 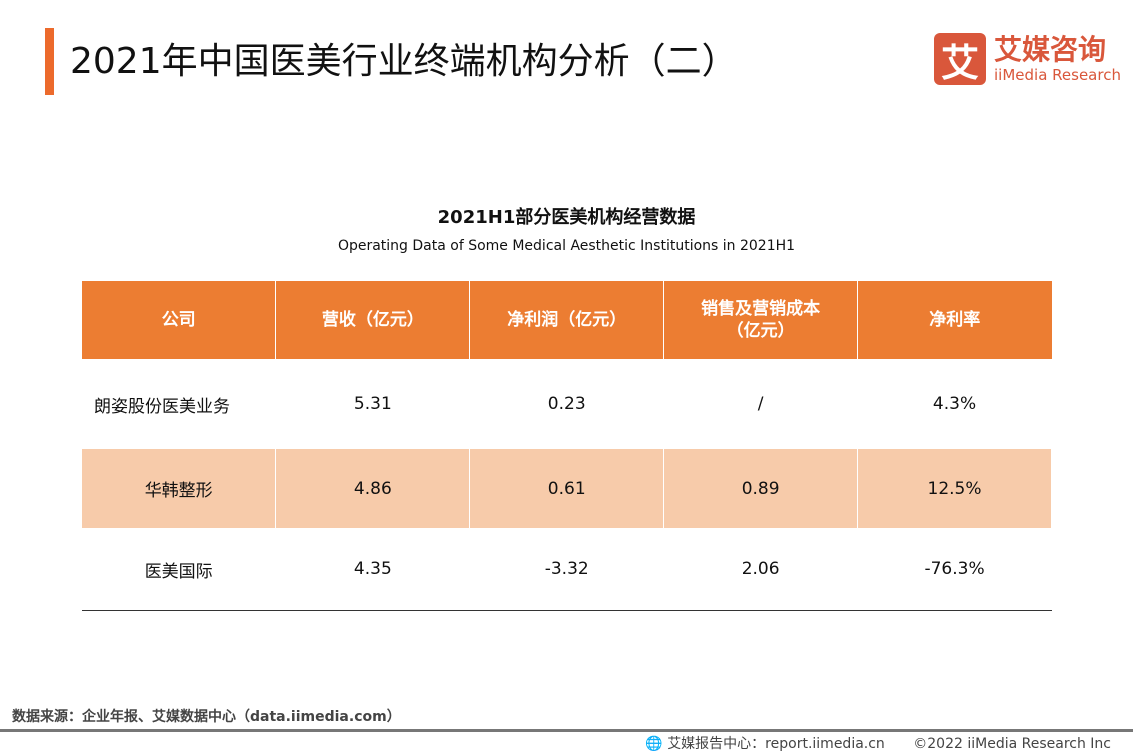 I want to click on globe-icon: 🌐, so click(x=654, y=744).